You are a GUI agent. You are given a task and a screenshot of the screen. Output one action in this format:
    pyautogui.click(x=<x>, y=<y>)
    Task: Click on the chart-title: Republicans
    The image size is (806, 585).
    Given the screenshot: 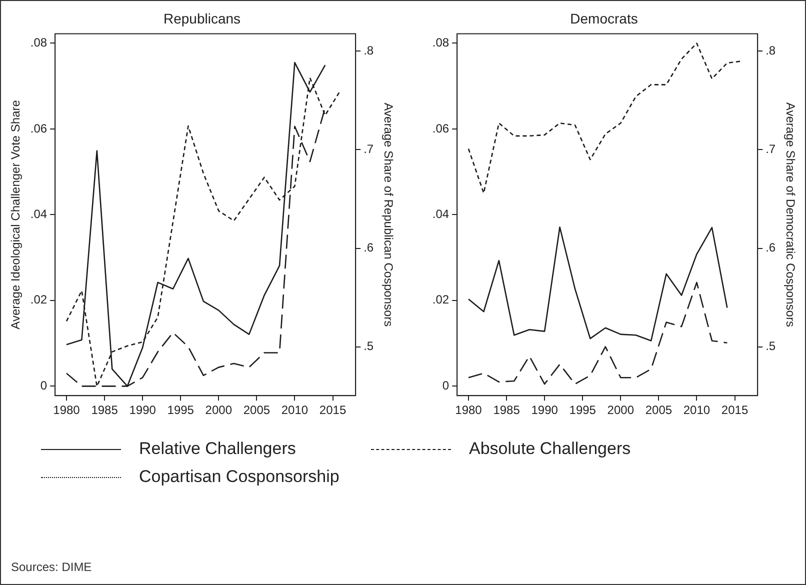 What is the action you would take?
    pyautogui.click(x=202, y=18)
    